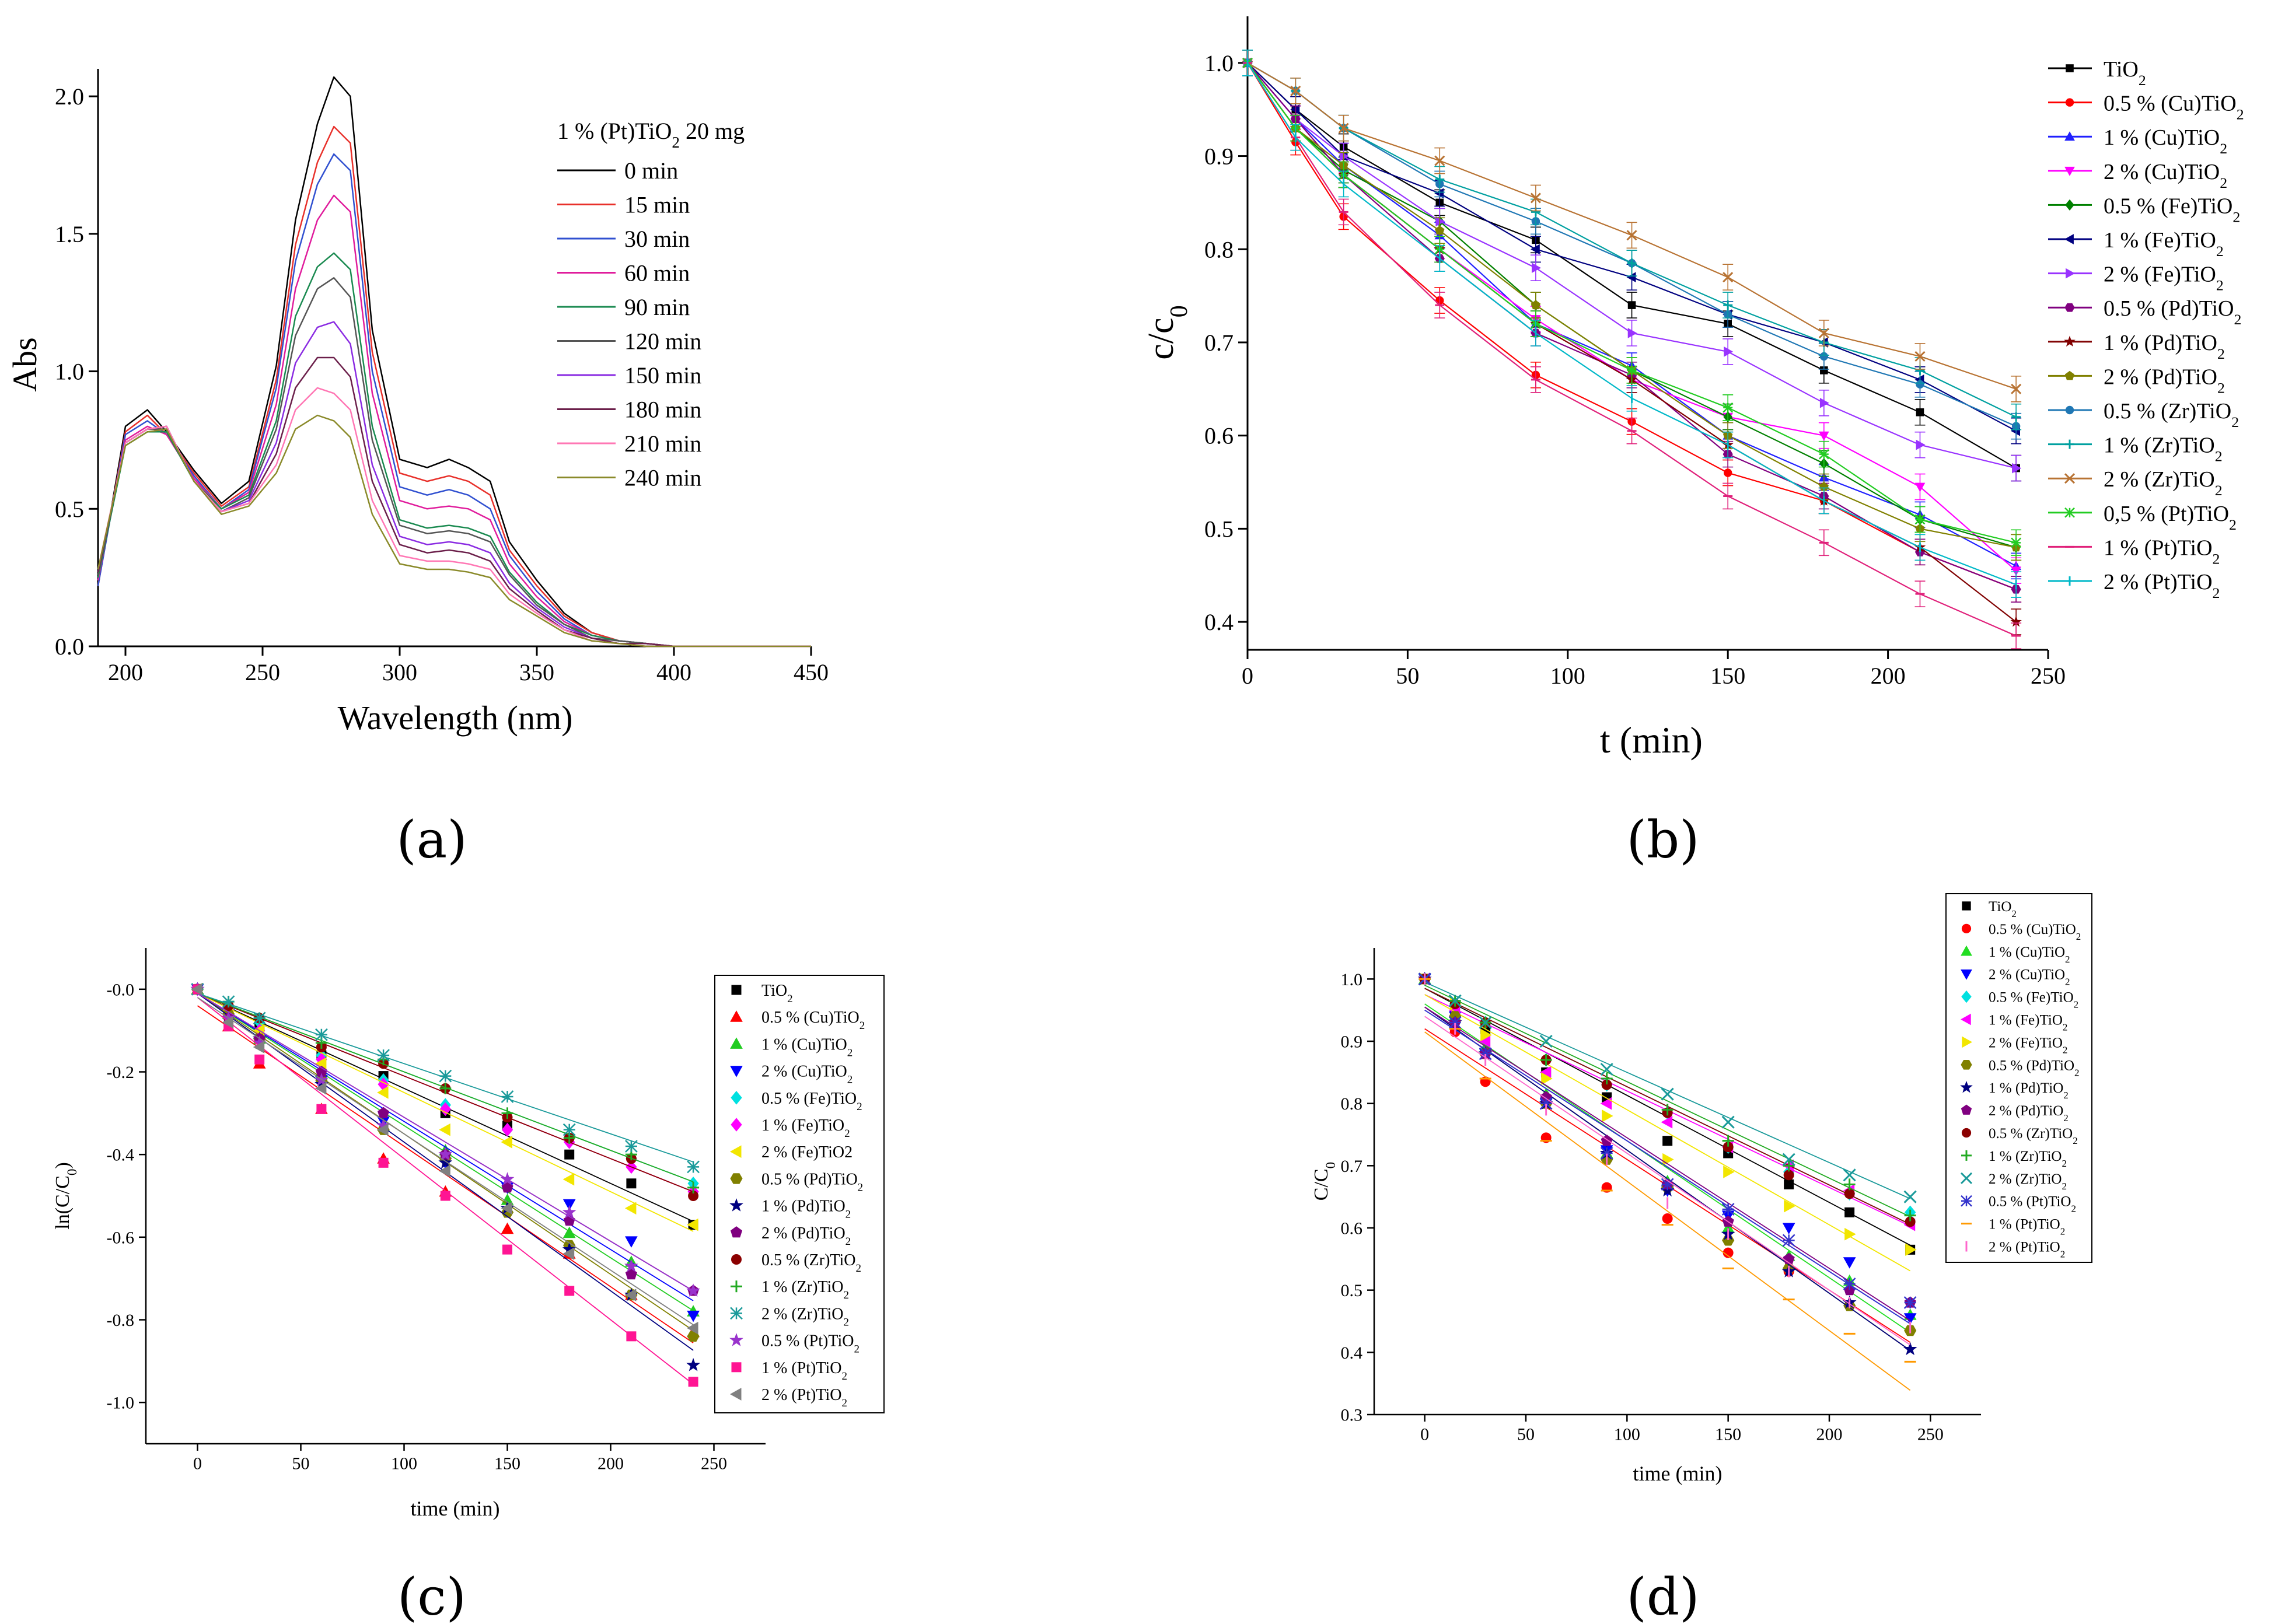 This screenshot has width=2271, height=1624. I want to click on legend-label: 2 % (Pt)TiO2, so click(2162, 585).